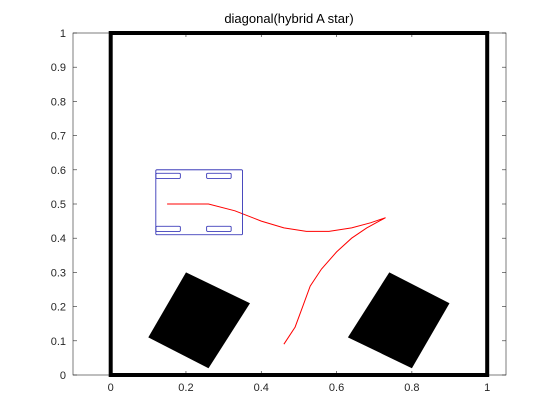 The height and width of the screenshot is (420, 560). I want to click on planned-path, so click(276, 274).